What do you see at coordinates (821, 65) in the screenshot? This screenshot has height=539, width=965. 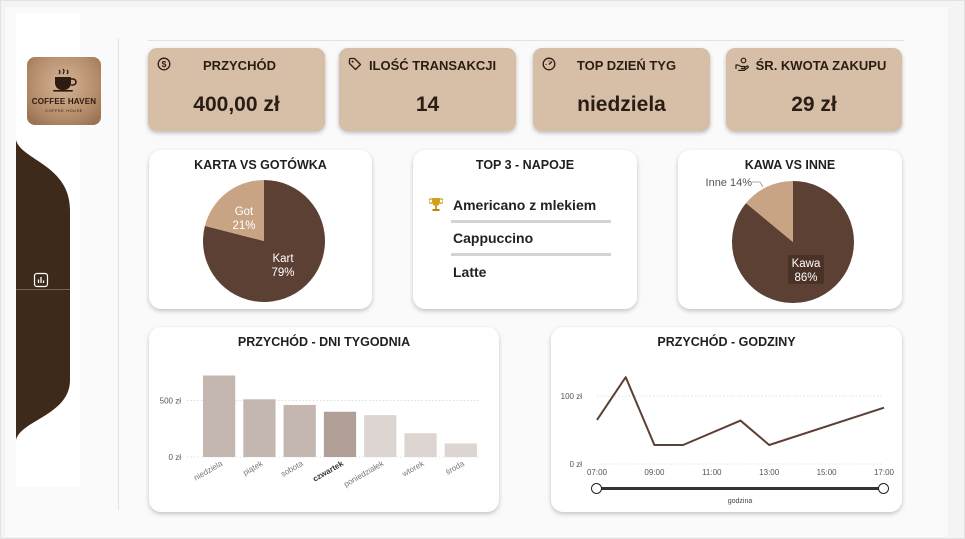 I see `kpi-label: ŚR. KWOTA ZAKUPU` at bounding box center [821, 65].